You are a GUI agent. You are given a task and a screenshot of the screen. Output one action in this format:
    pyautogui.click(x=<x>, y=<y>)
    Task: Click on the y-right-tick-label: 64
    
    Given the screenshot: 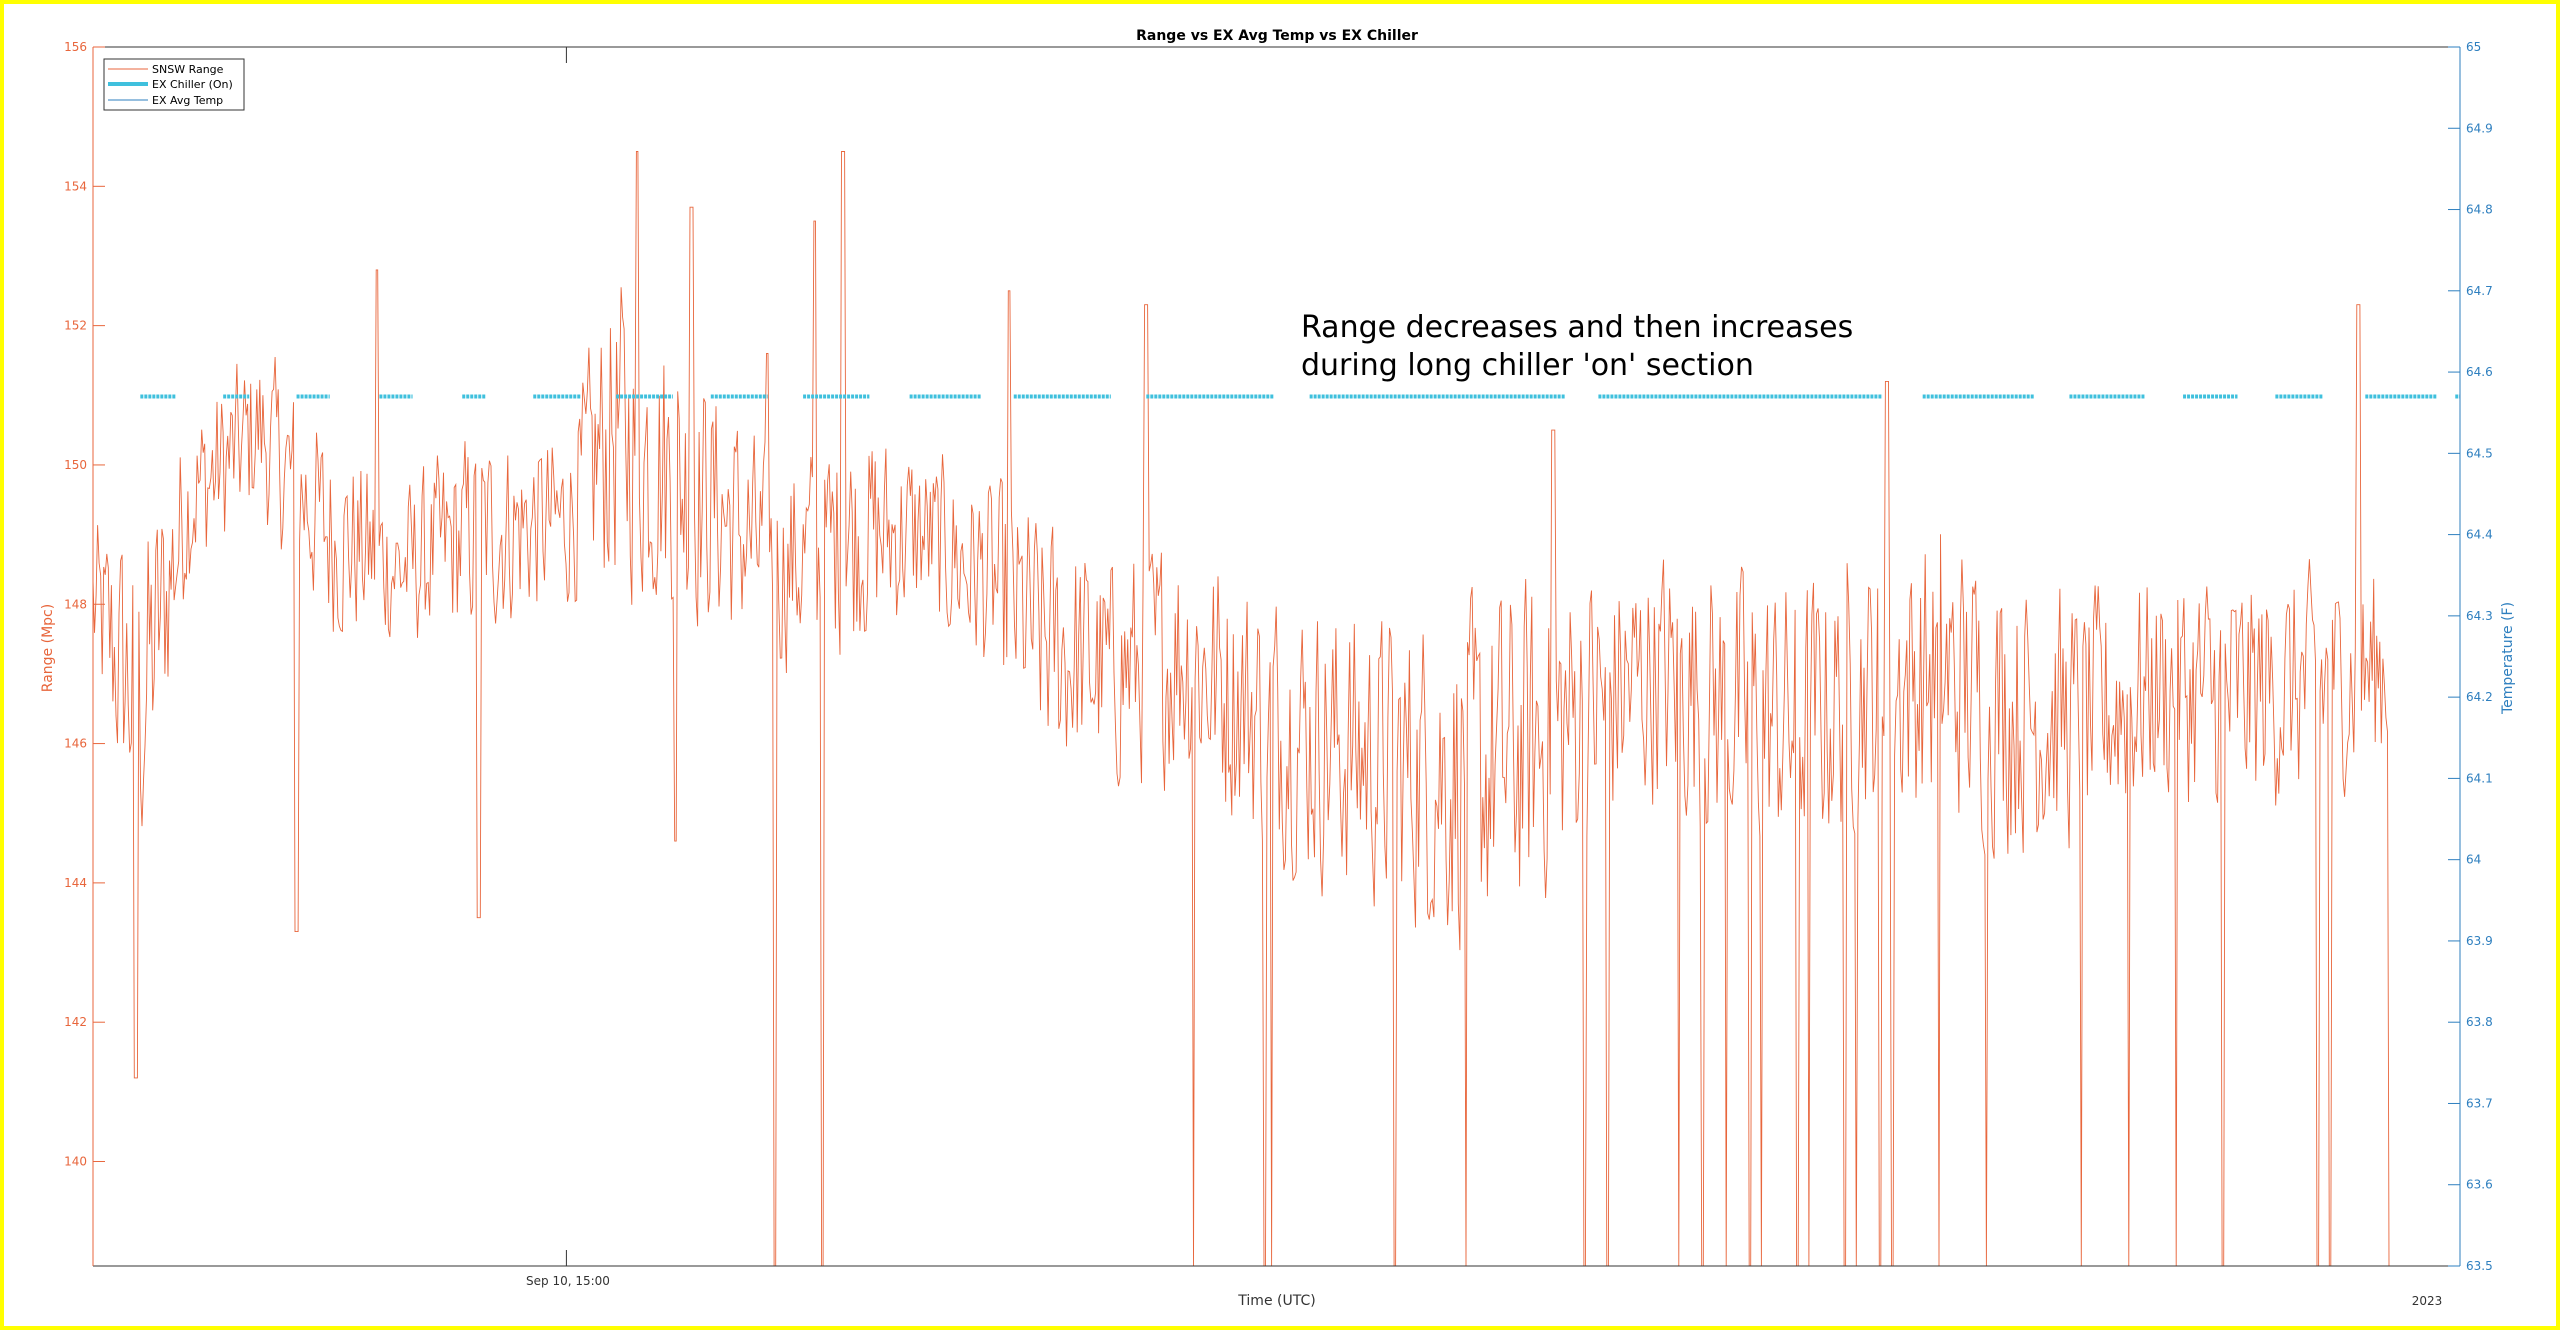 What is the action you would take?
    pyautogui.click(x=2473, y=860)
    